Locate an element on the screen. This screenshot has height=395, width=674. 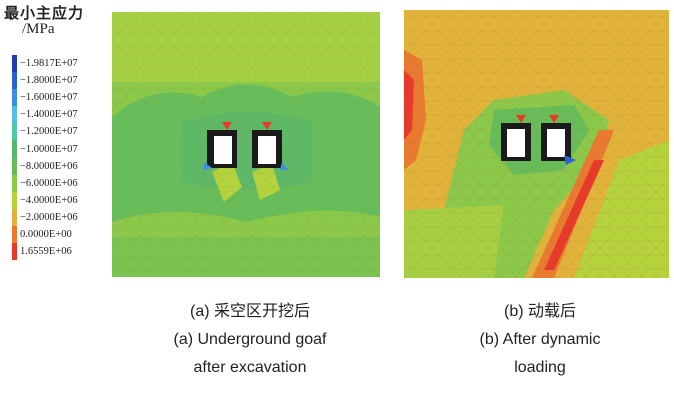
legend-label: −1.4000E+07 is located at coordinates (49, 115).